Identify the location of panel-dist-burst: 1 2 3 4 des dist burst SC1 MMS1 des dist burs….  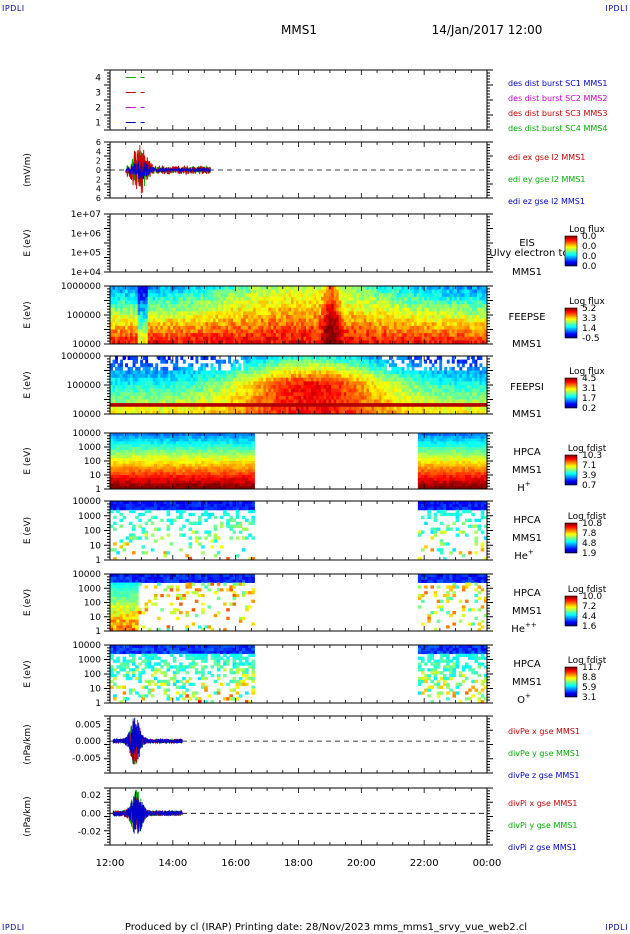
(351, 101).